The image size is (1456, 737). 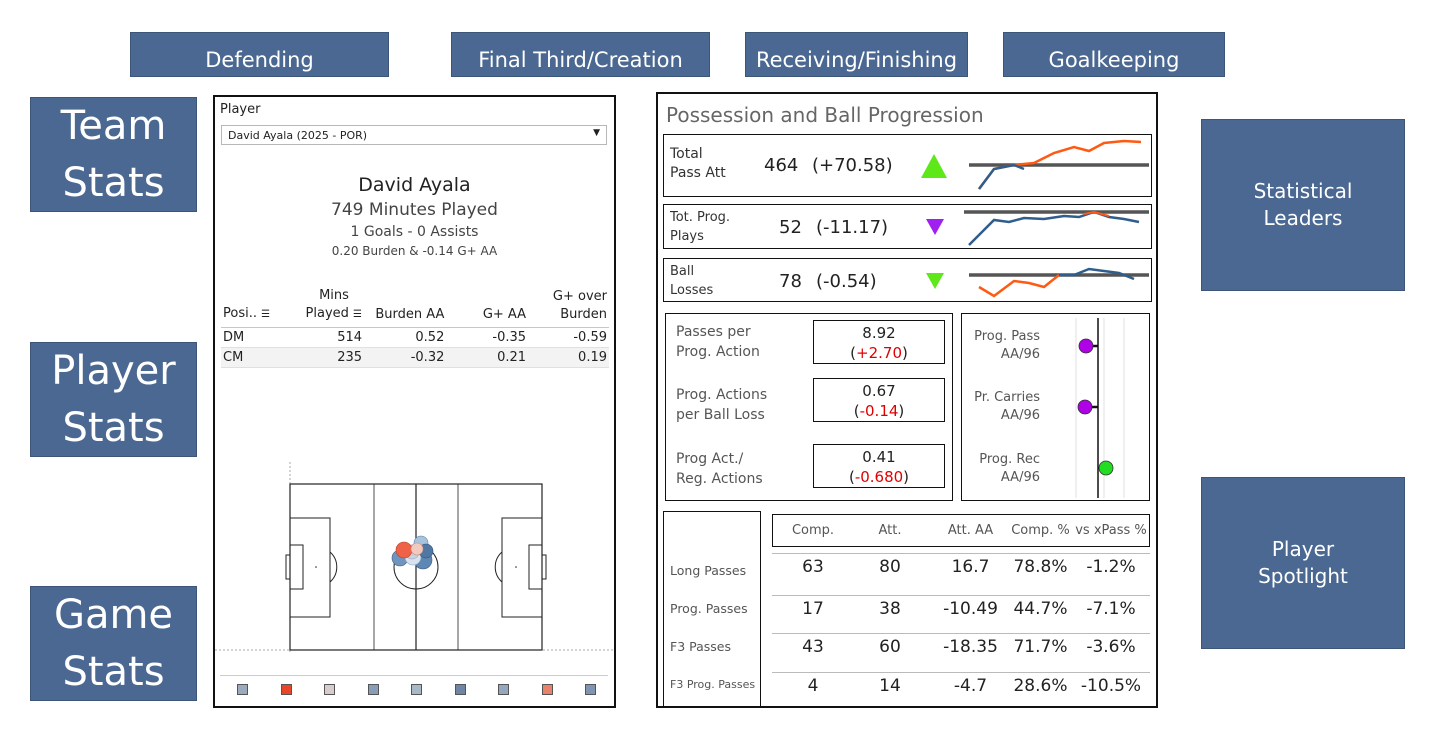 What do you see at coordinates (1111, 567) in the screenshot?
I see `pass-table-cell: -1.2%` at bounding box center [1111, 567].